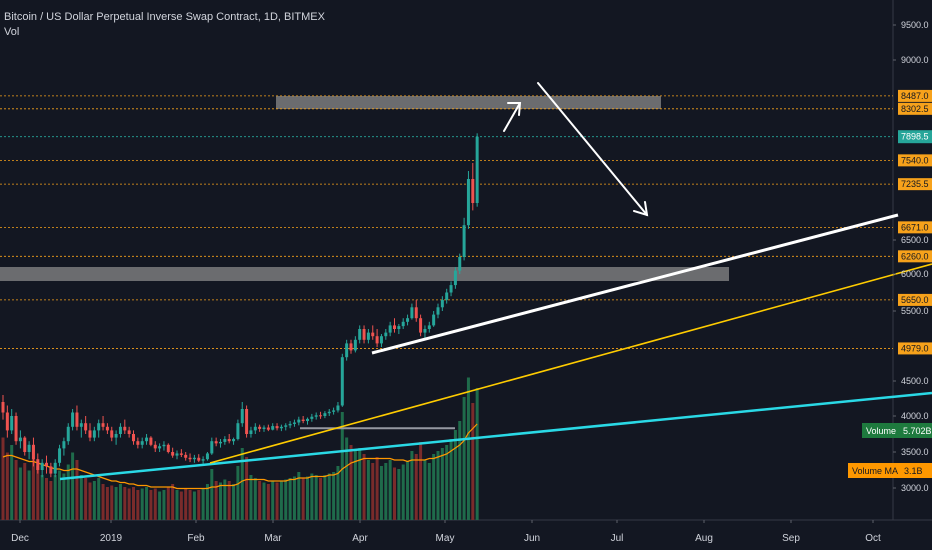 Image resolution: width=932 pixels, height=550 pixels. I want to click on support-zone-box, so click(364, 274).